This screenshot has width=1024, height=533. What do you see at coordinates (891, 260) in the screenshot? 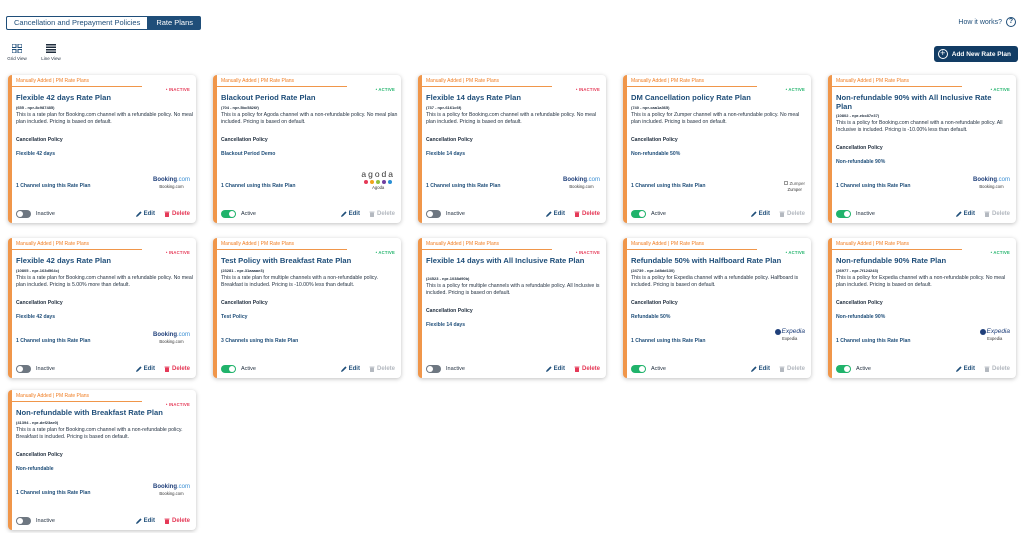
I see `rate-plan-title: Non-refundable 90% Rate Plan` at bounding box center [891, 260].